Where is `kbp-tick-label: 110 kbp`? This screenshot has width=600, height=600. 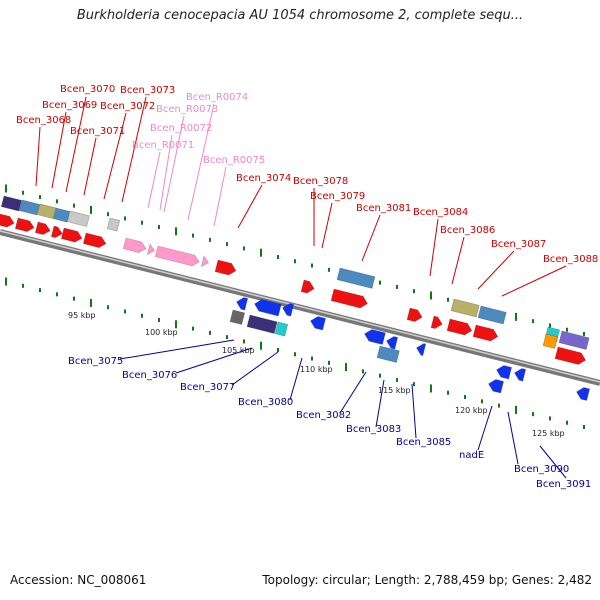 kbp-tick-label: 110 kbp is located at coordinates (316, 369).